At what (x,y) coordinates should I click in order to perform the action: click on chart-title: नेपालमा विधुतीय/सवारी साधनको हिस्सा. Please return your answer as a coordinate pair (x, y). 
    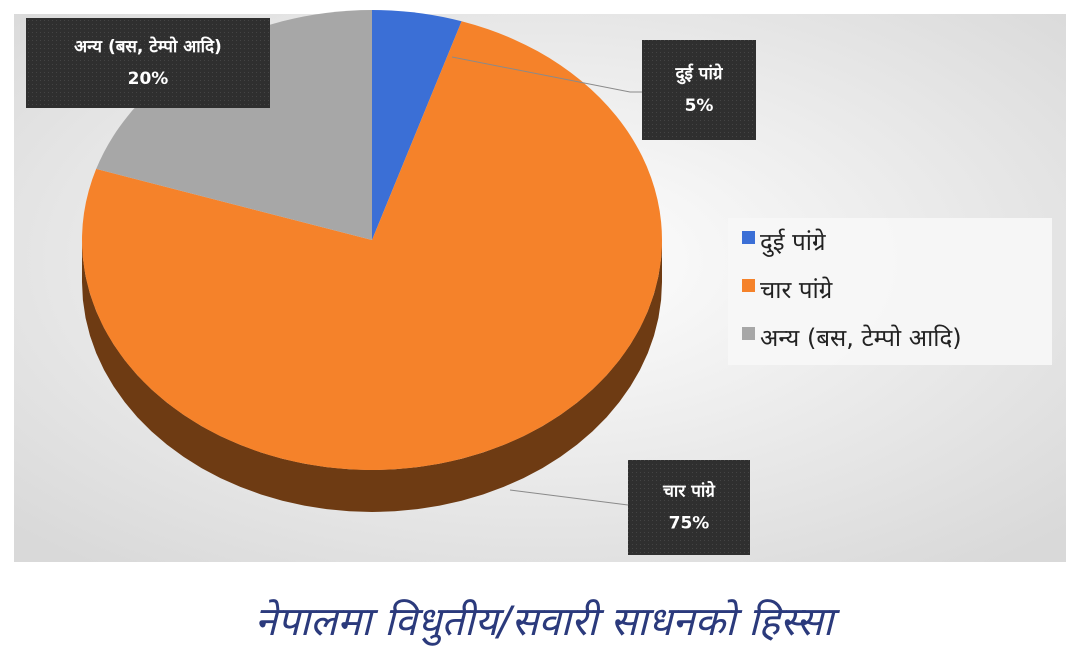
    Looking at the image, I should click on (548, 622).